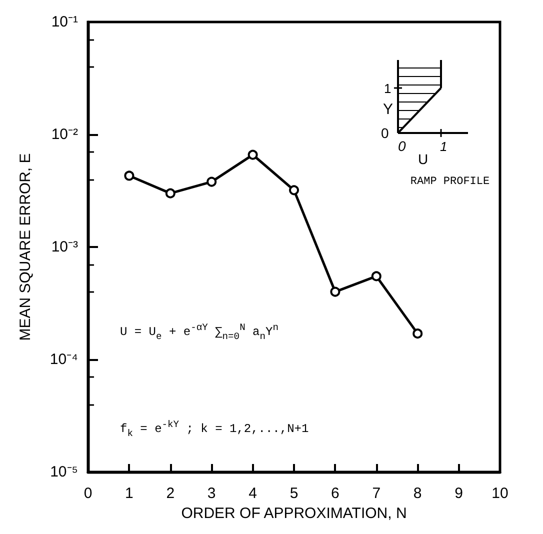  I want to click on annotation: Y, so click(388, 109).